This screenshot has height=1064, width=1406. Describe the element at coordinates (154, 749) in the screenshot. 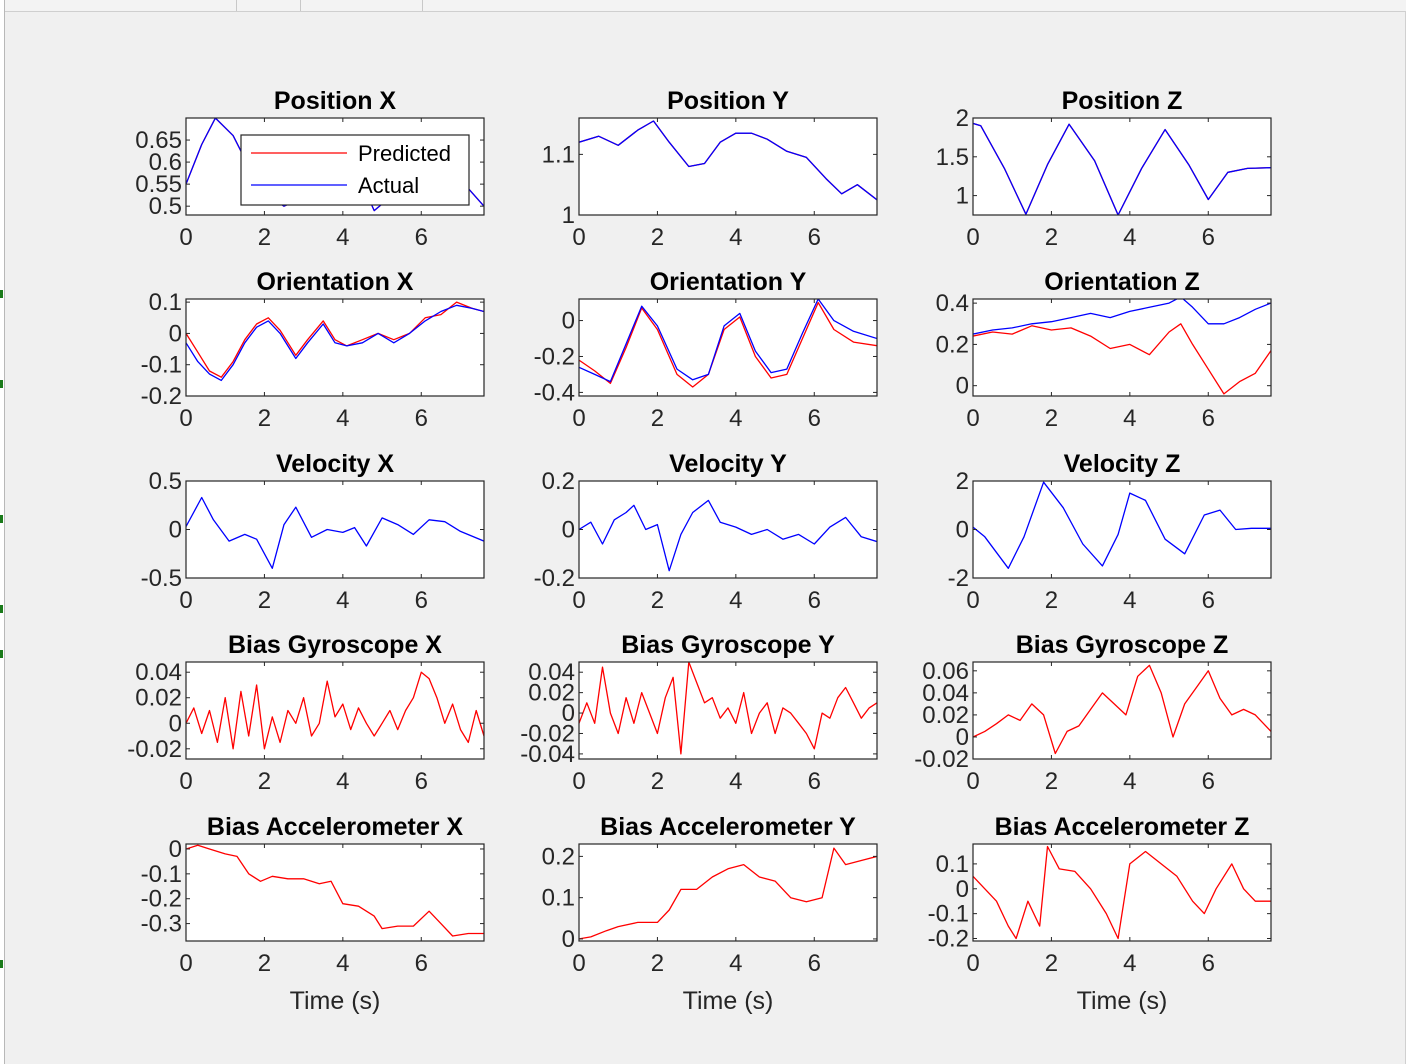

I see `y-tick-label: -0.02` at that location.